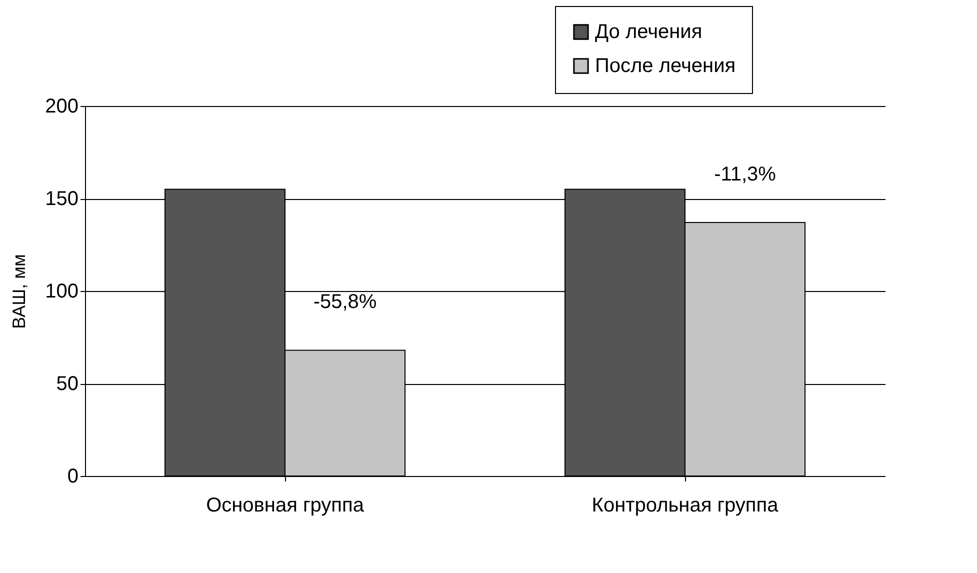 This screenshot has width=977, height=573. What do you see at coordinates (745, 175) in the screenshot?
I see `annotation: -11,3%` at bounding box center [745, 175].